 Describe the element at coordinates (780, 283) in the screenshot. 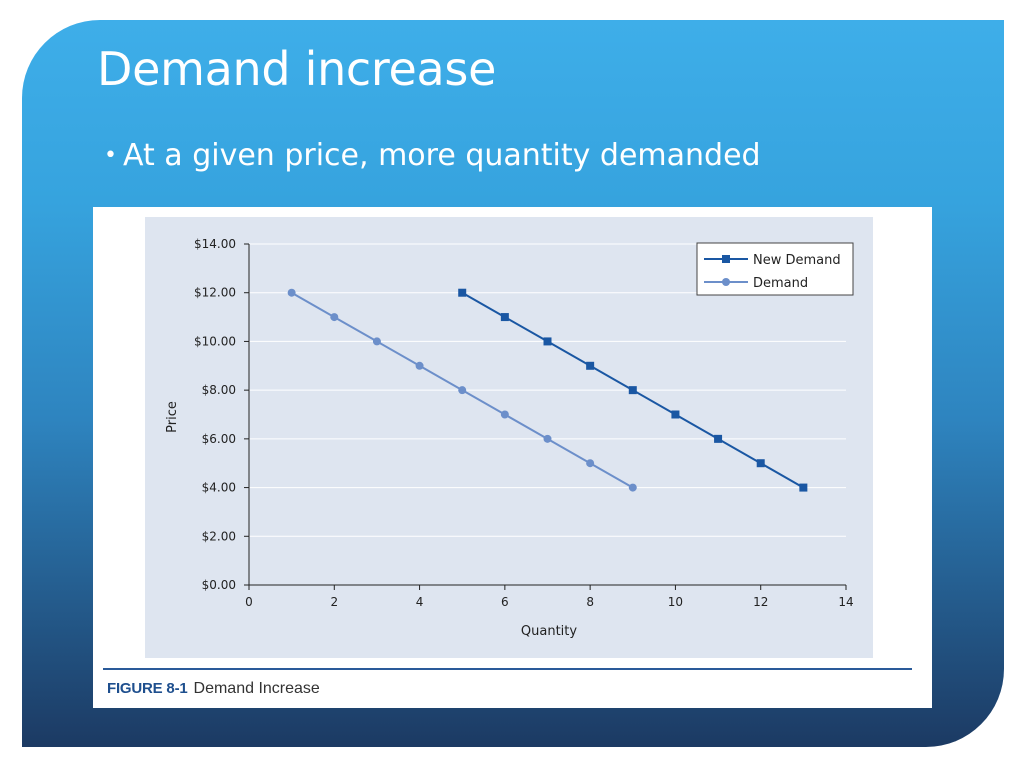

I see `legend-demand-label: Demand` at that location.